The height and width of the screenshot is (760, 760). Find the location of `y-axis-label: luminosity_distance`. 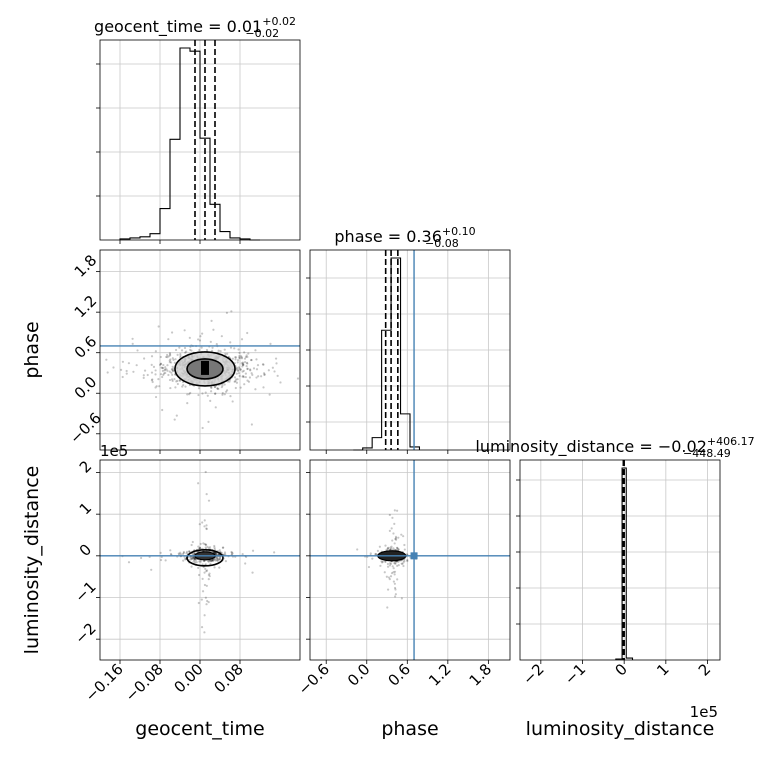

y-axis-label: luminosity_distance is located at coordinates (32, 560).